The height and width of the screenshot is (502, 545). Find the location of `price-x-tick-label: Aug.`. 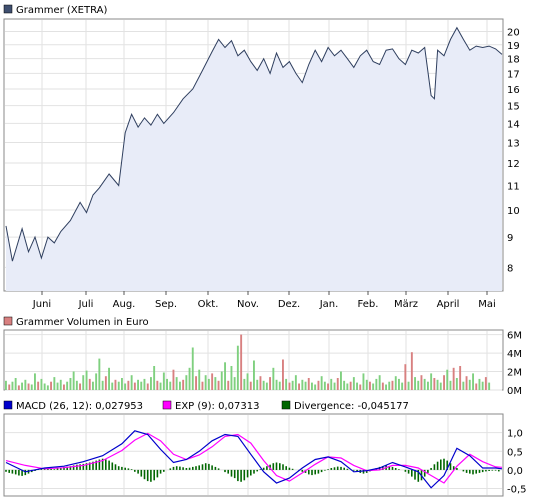

price-x-tick-label: Aug. is located at coordinates (124, 304).